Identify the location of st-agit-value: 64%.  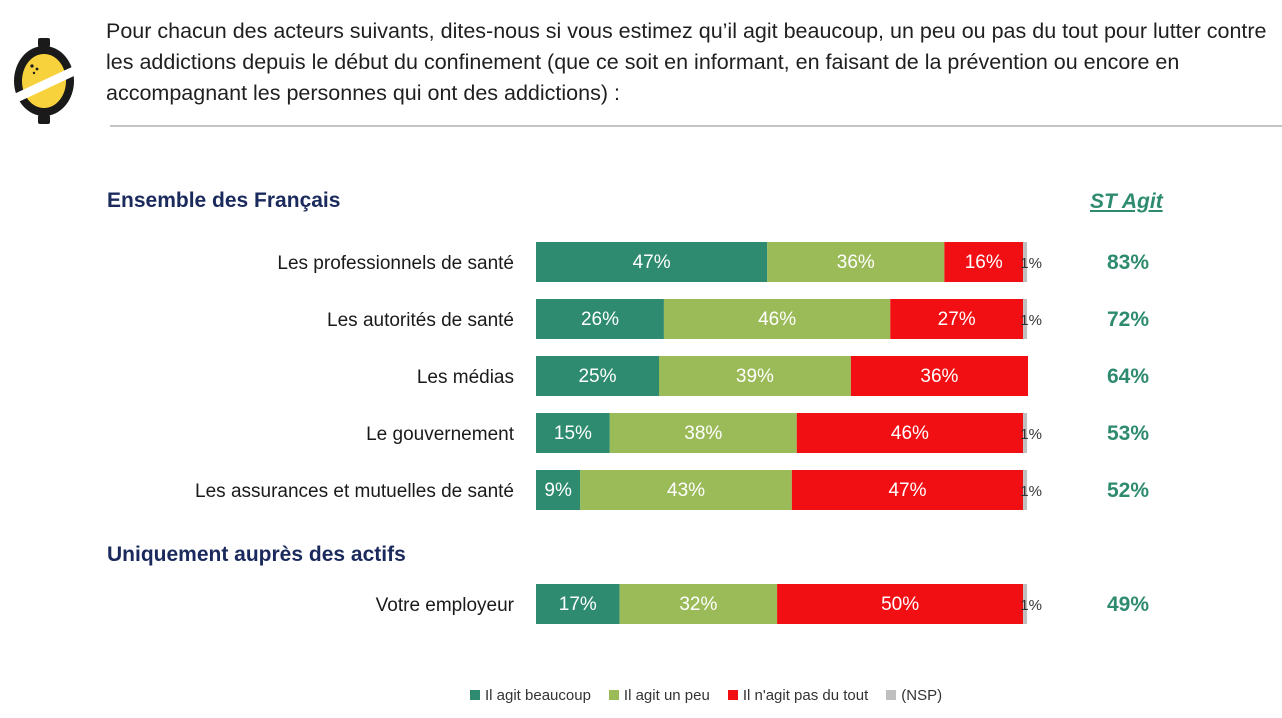
(1128, 376).